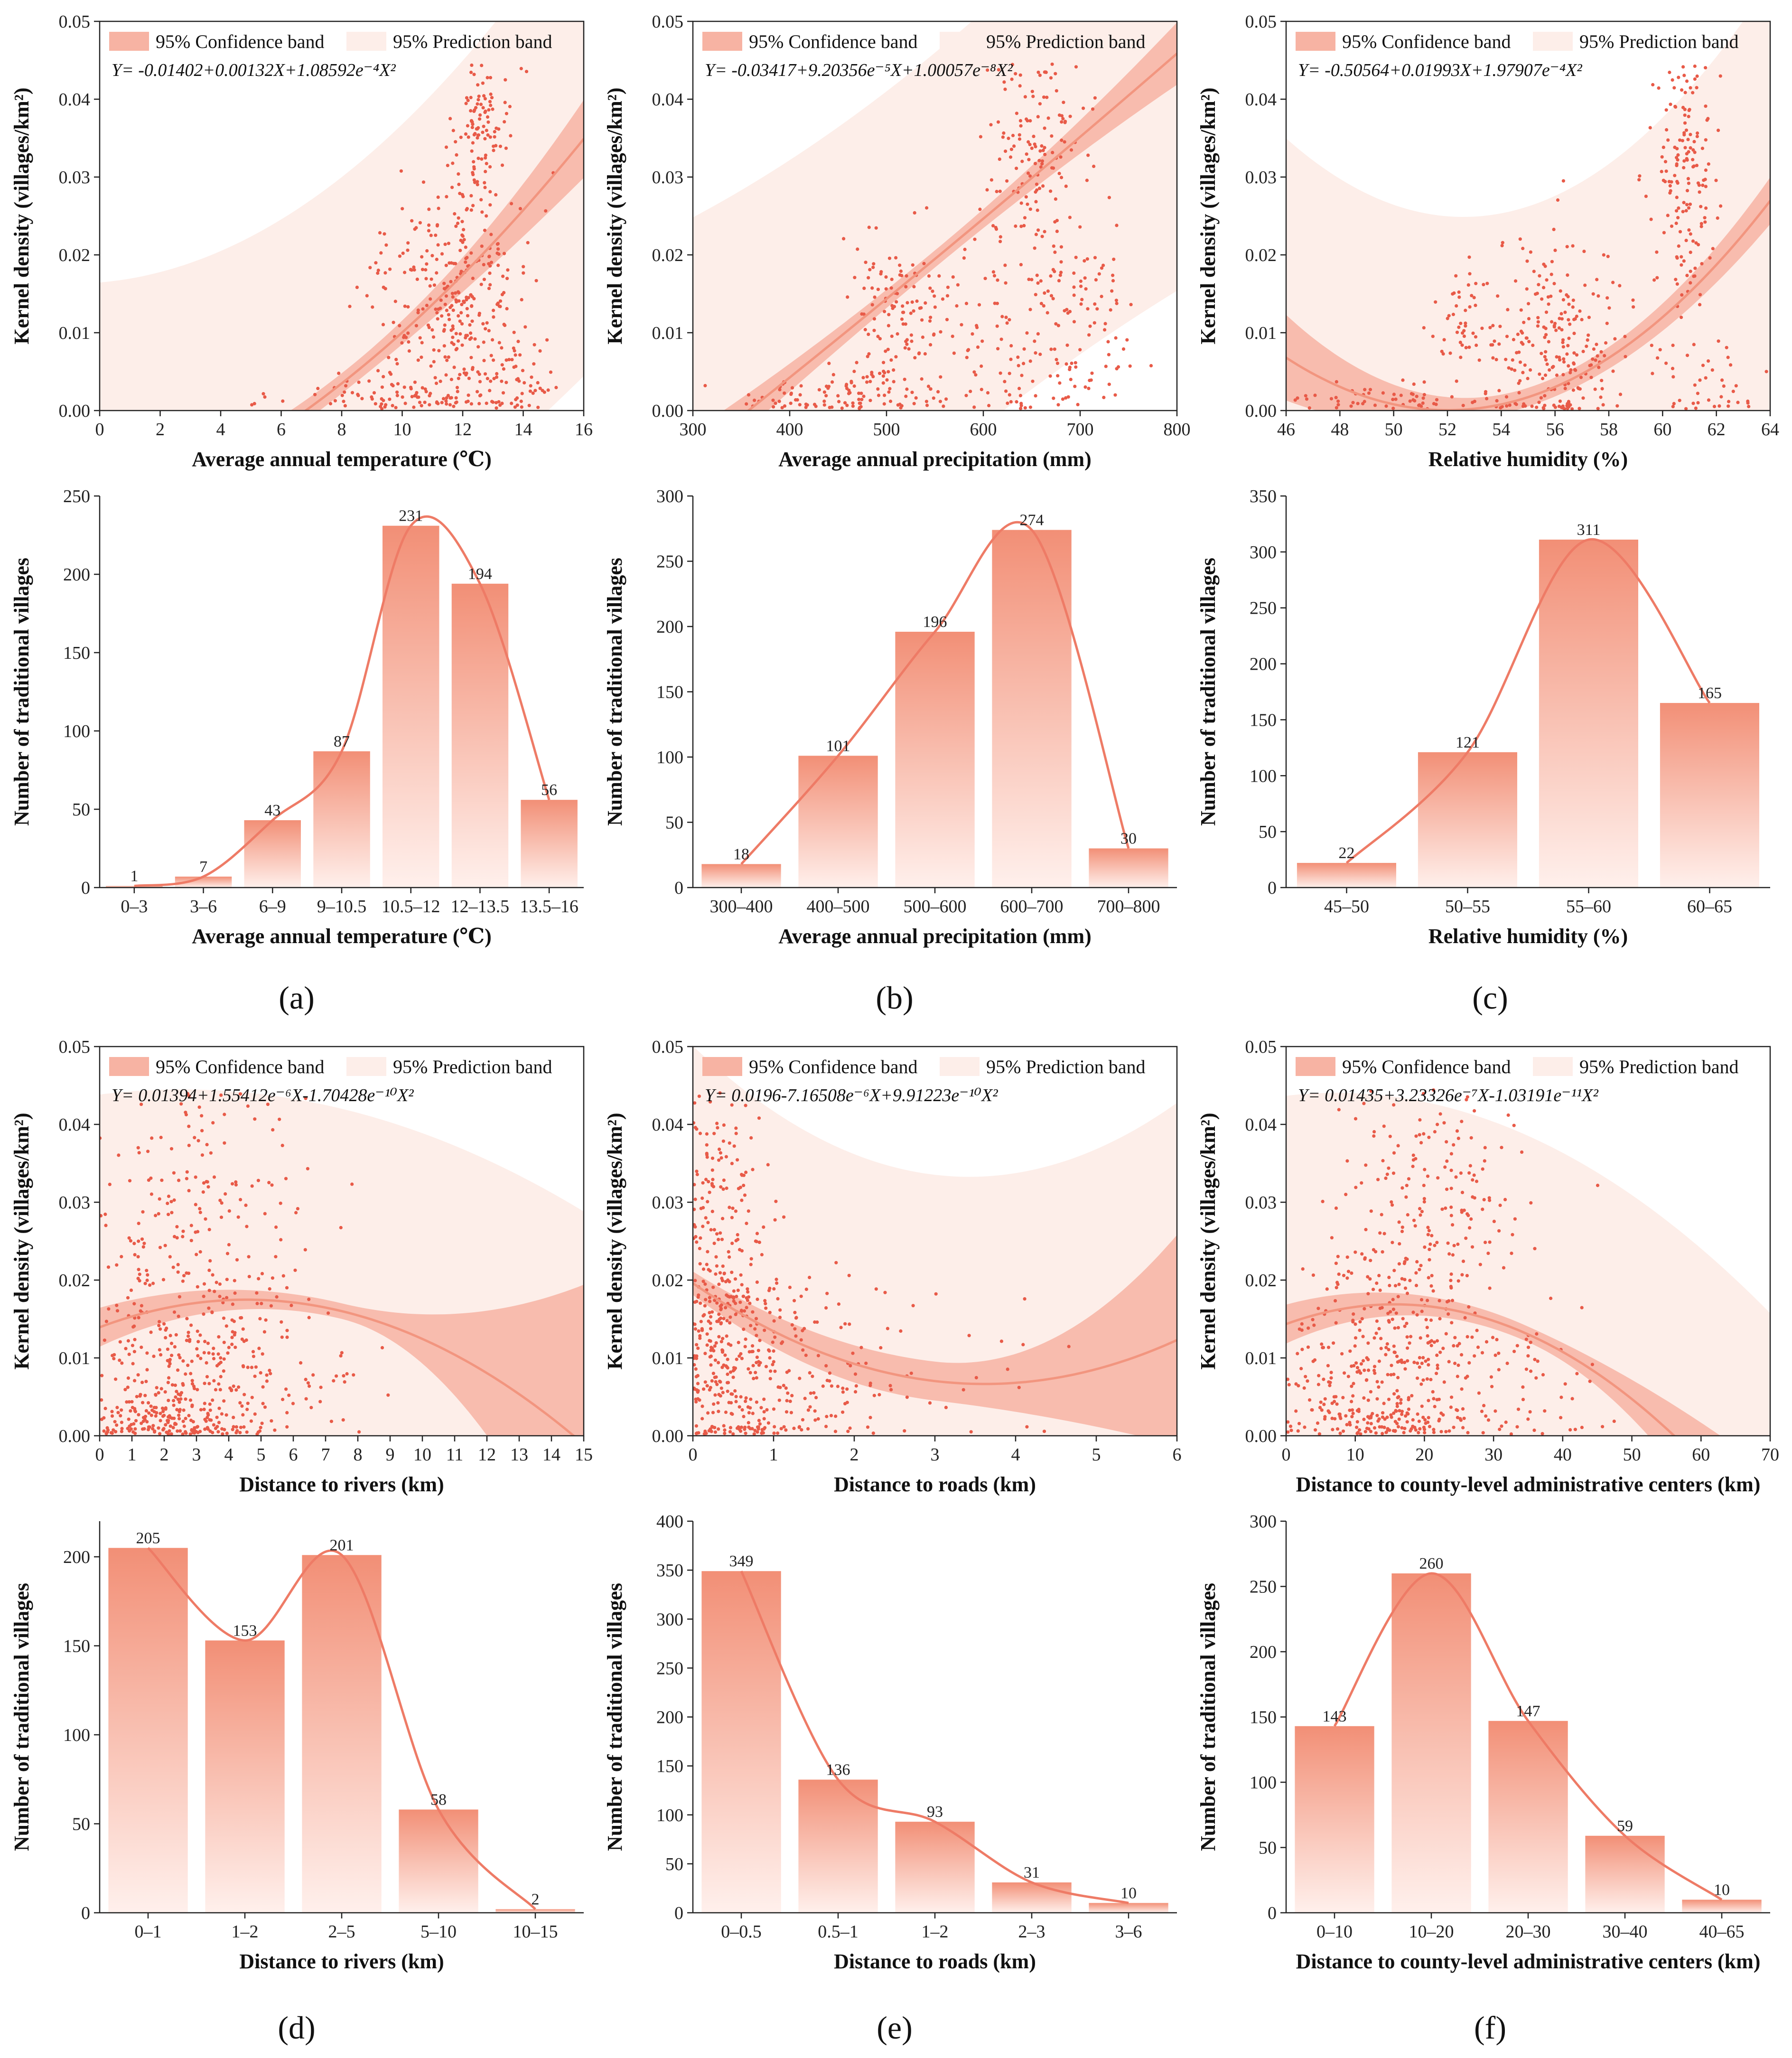  I want to click on bar, so click(1589, 713).